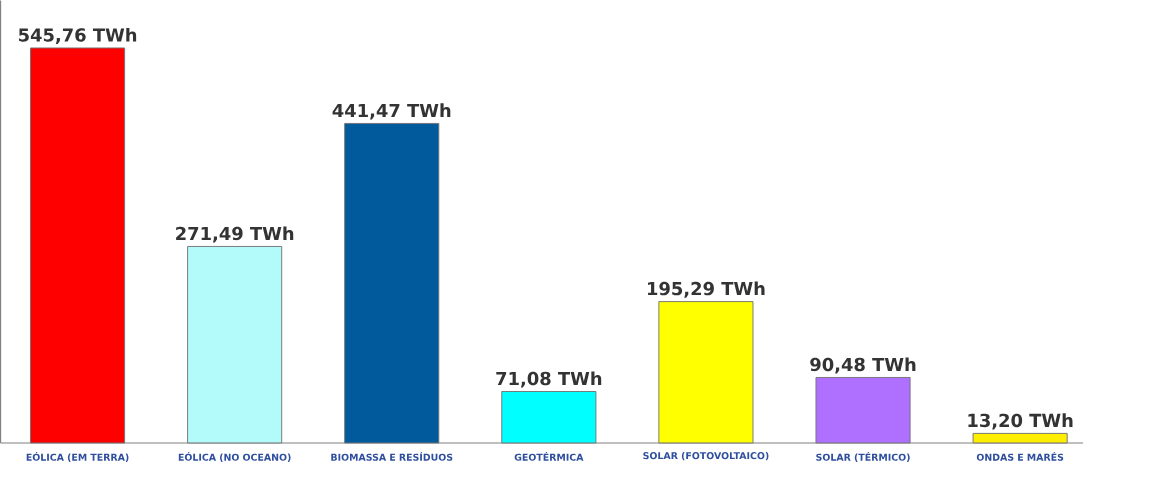 The width and height of the screenshot is (1160, 488). Describe the element at coordinates (234, 456) in the screenshot. I see `x-tick-label: EÓLICA (NO OCEANO)` at that location.